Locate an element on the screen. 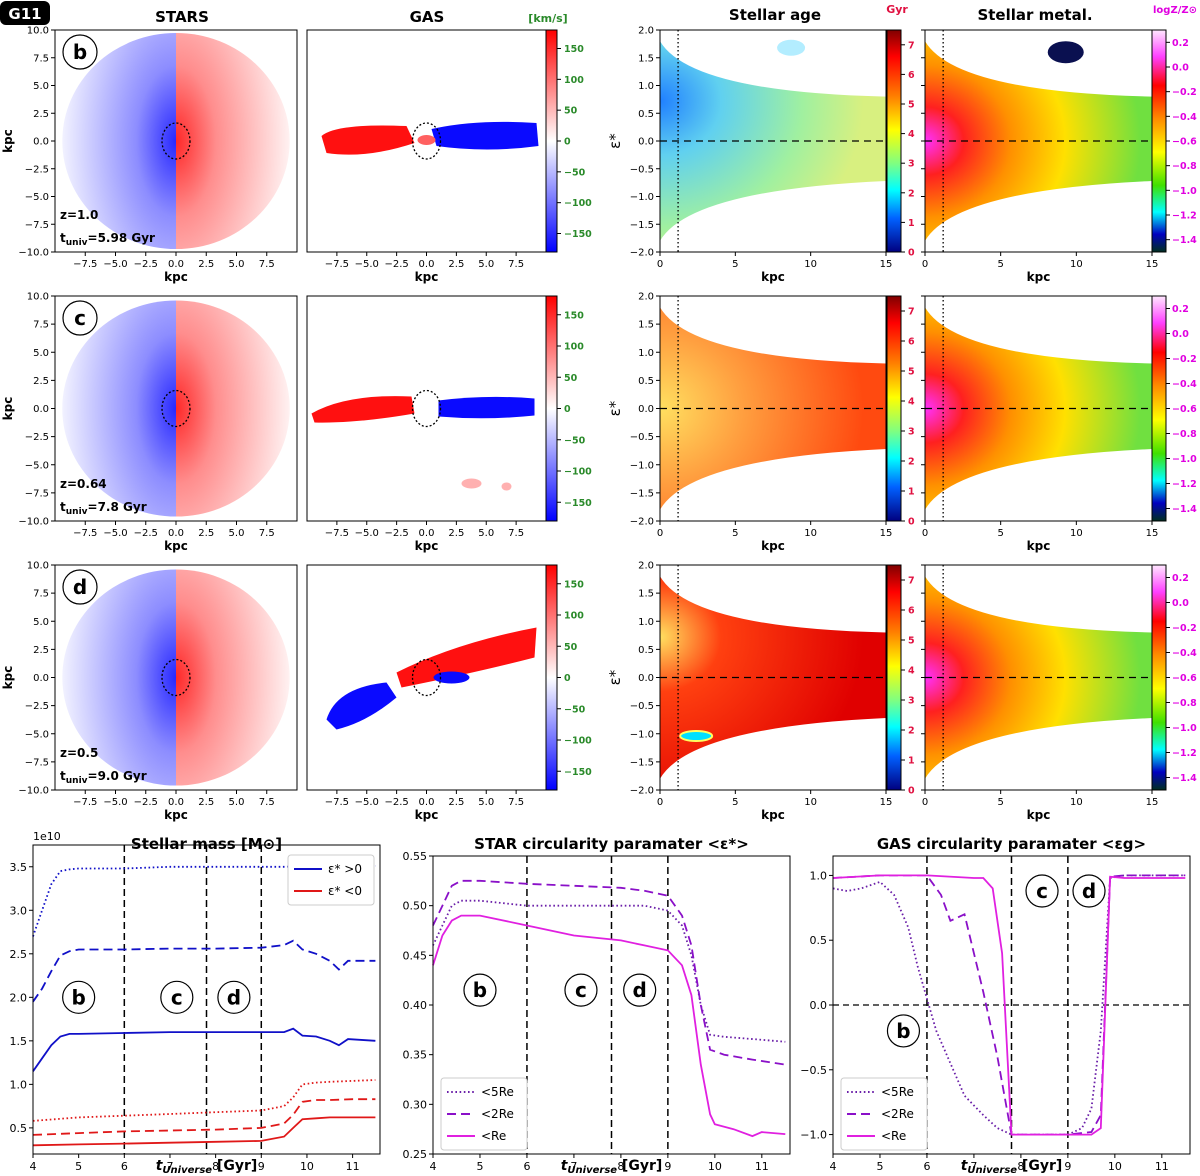 The image size is (1200, 1176). colorbar-tick-label: −1.2 is located at coordinates (1184, 753).